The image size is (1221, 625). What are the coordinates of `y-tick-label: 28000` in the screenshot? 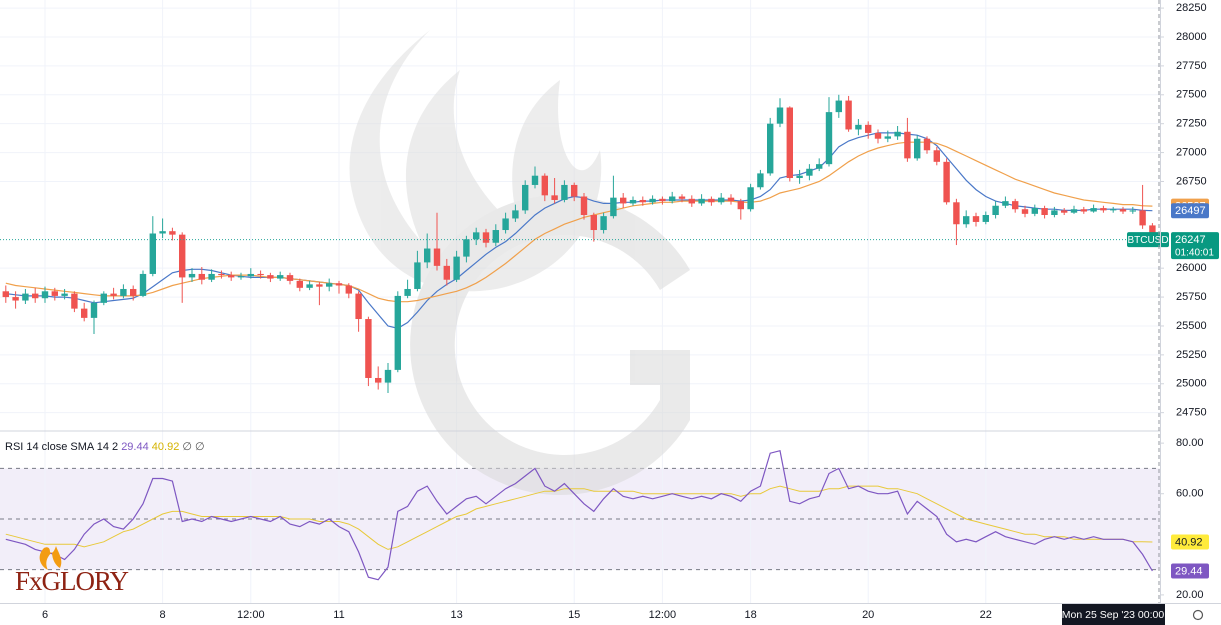 It's located at (1191, 37).